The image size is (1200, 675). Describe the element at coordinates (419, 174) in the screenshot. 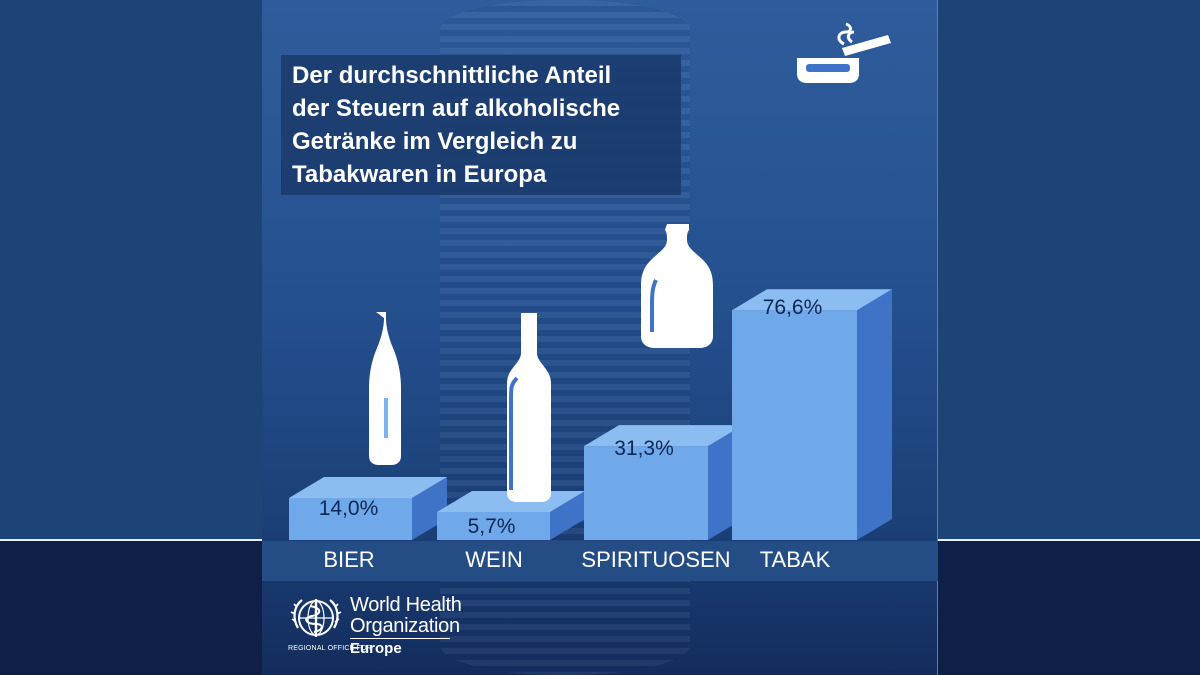

I see `title-line: Tabakwaren in Europa` at that location.